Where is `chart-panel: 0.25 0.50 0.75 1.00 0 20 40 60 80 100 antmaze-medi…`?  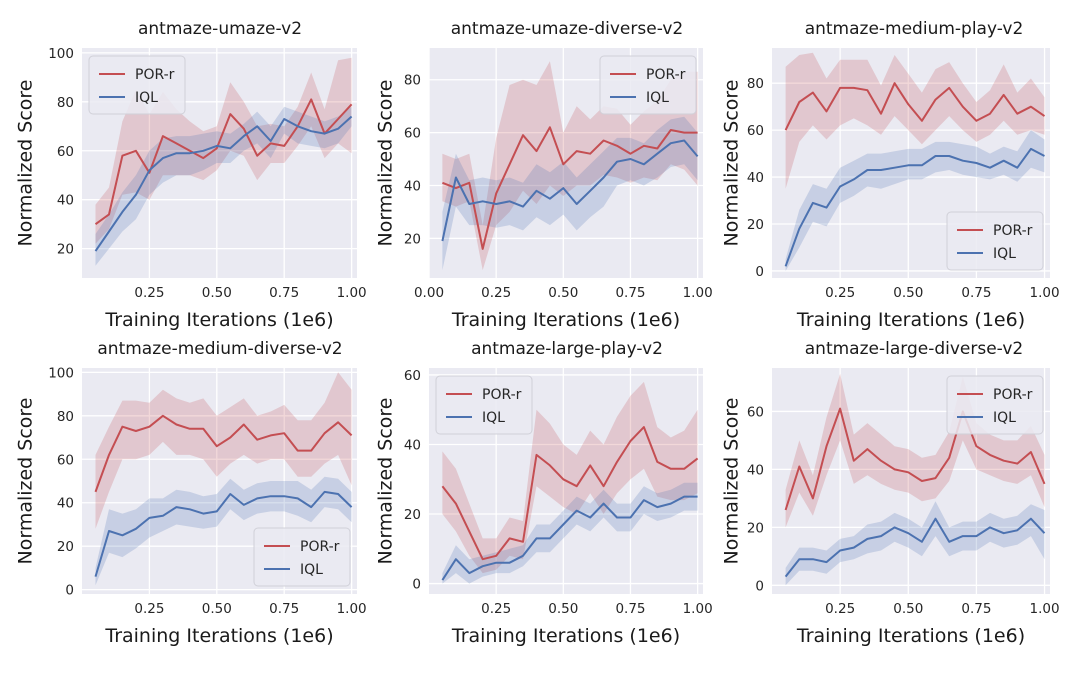 chart-panel: 0.25 0.50 0.75 1.00 0 20 40 60 80 100 antmaze-medi… is located at coordinates (190, 493).